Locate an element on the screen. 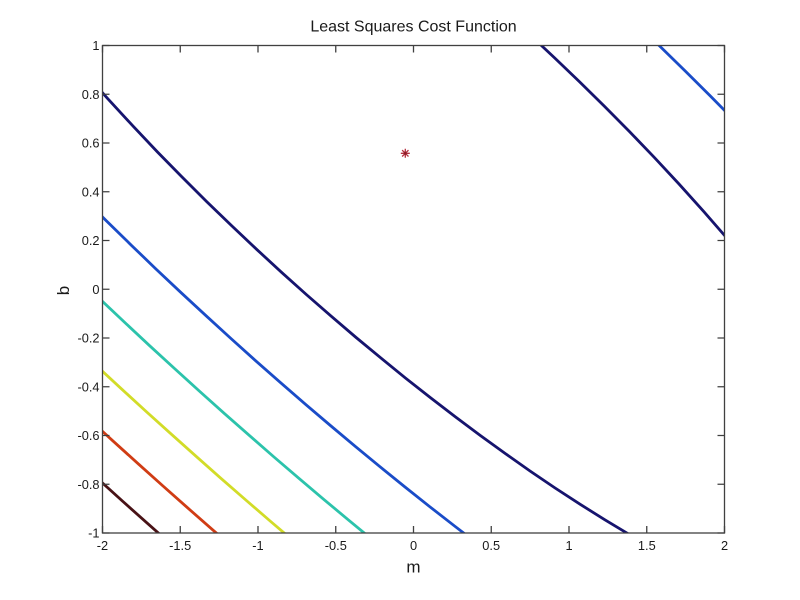 This screenshot has width=800, height=600. svg-text: 0.4 is located at coordinates (91, 191).